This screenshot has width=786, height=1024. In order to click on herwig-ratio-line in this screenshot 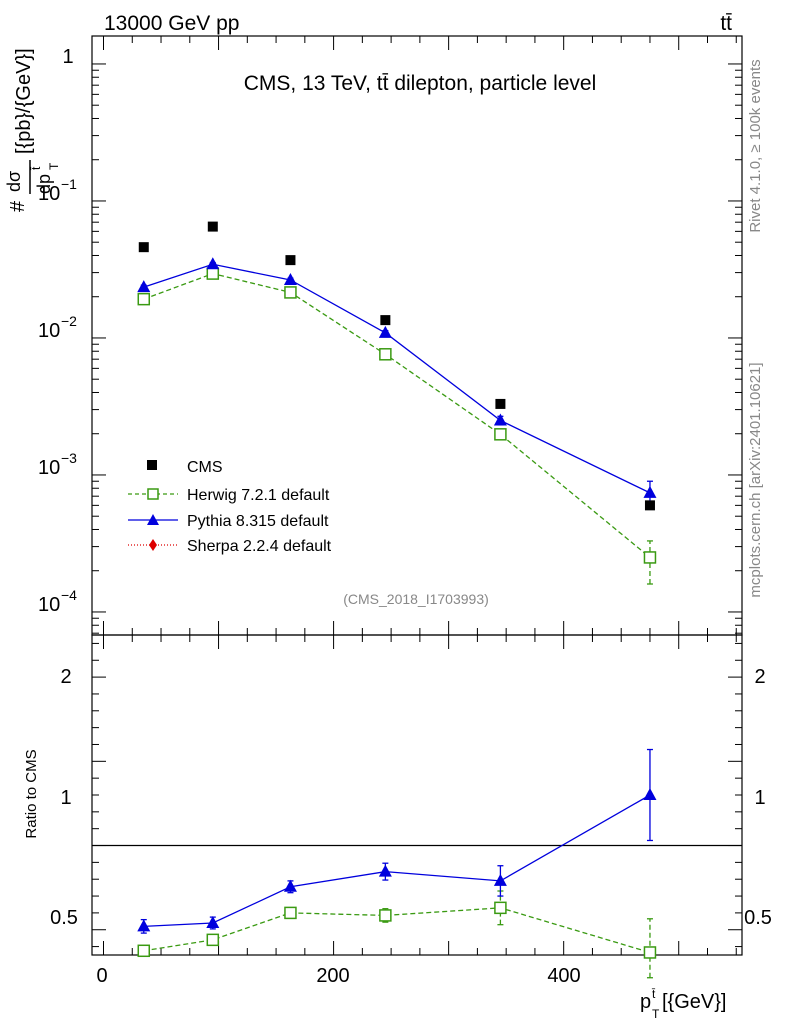, I will do `click(397, 930)`.